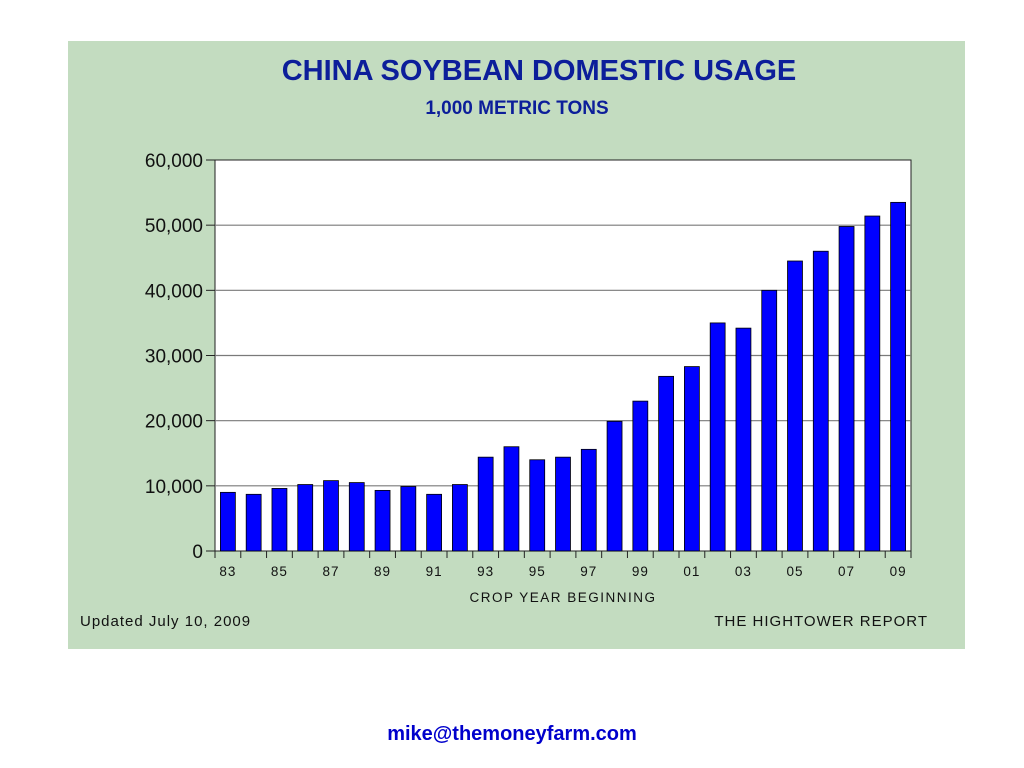 This screenshot has width=1024, height=768. What do you see at coordinates (539, 71) in the screenshot?
I see `chart-title: CHINA SOYBEAN DOMESTIC USAGE` at bounding box center [539, 71].